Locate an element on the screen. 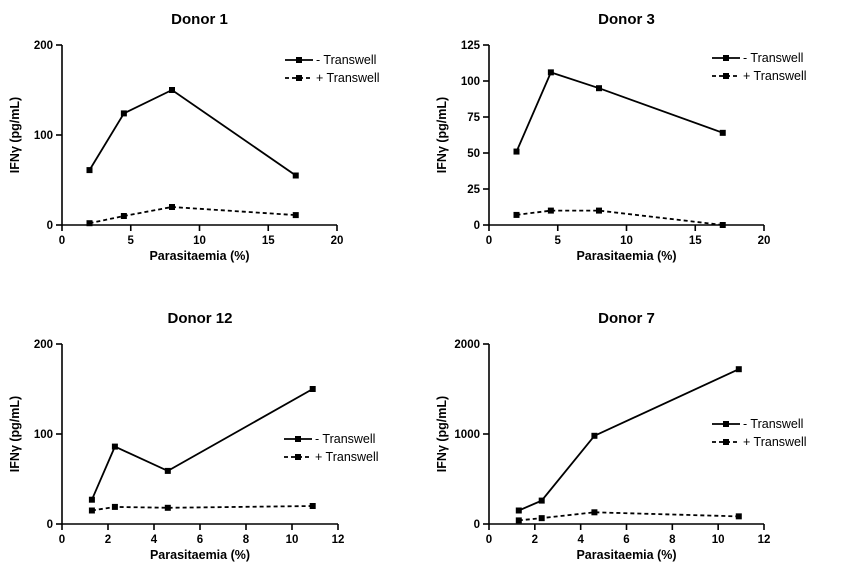 This screenshot has height=571, width=843. x-tick-label: 4 is located at coordinates (580, 540).